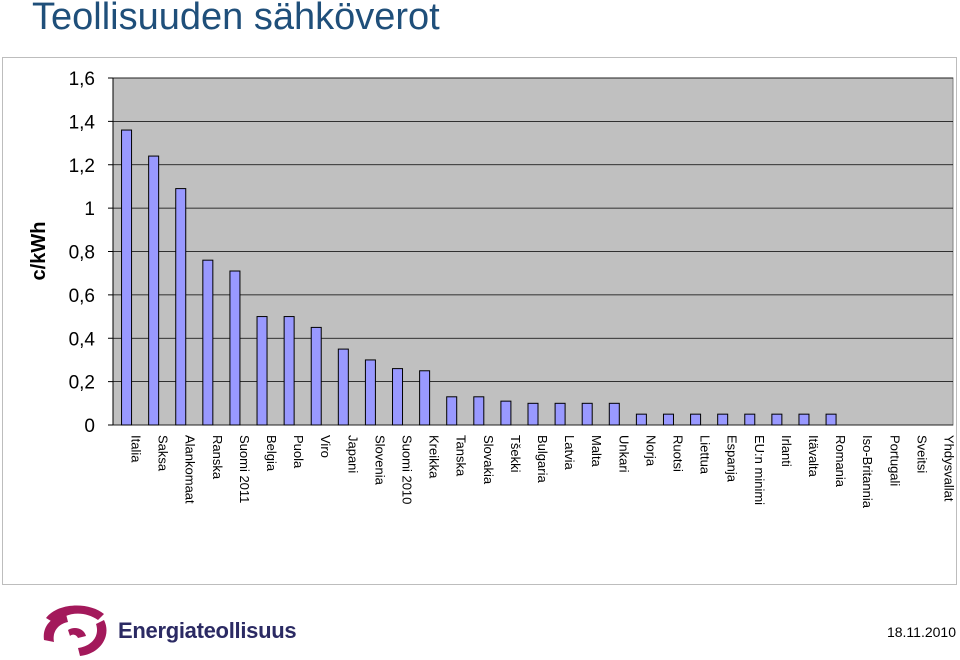 This screenshot has width=960, height=660. What do you see at coordinates (136, 449) in the screenshot?
I see `x-tick-label: Italia` at bounding box center [136, 449].